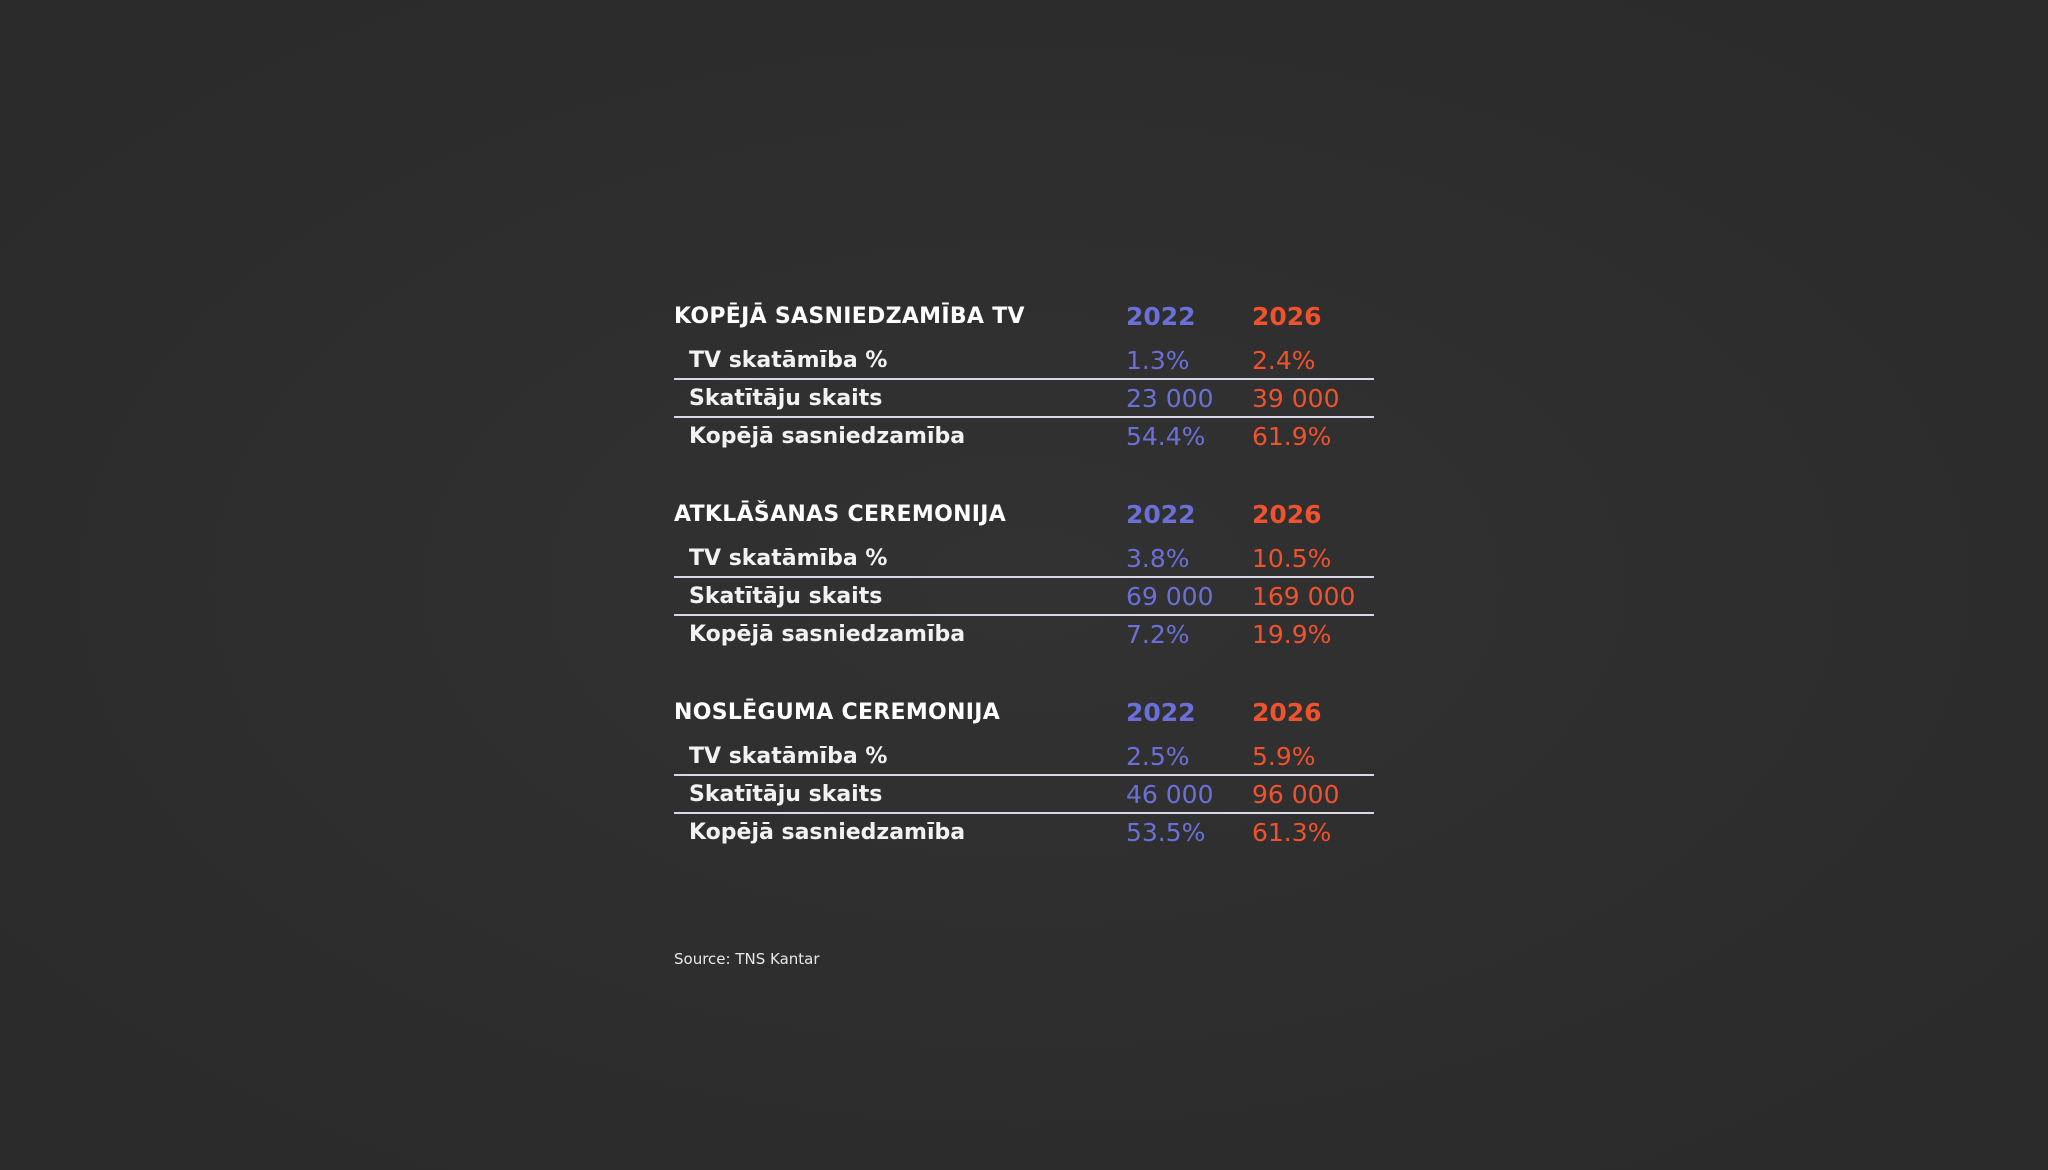  I want to click on value-2022: 2.5%, so click(1158, 756).